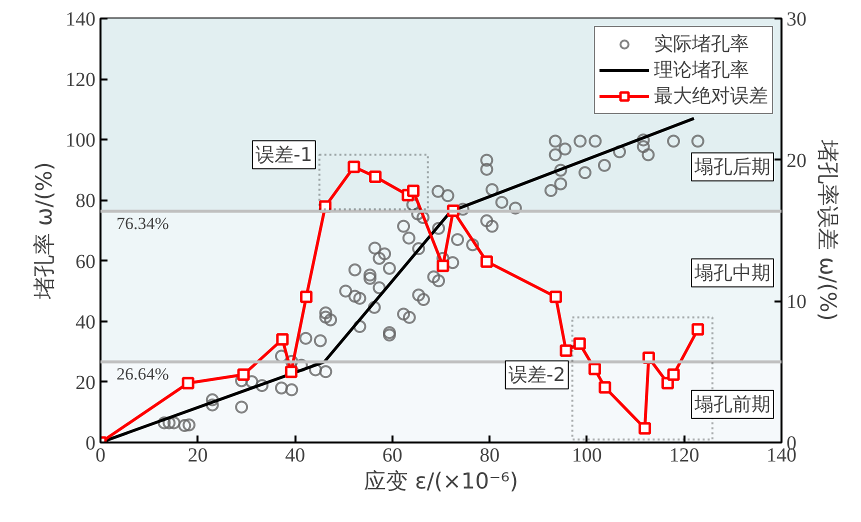 The image size is (861, 522). Describe the element at coordinates (86, 383) in the screenshot. I see `y-tick-label: 20` at that location.